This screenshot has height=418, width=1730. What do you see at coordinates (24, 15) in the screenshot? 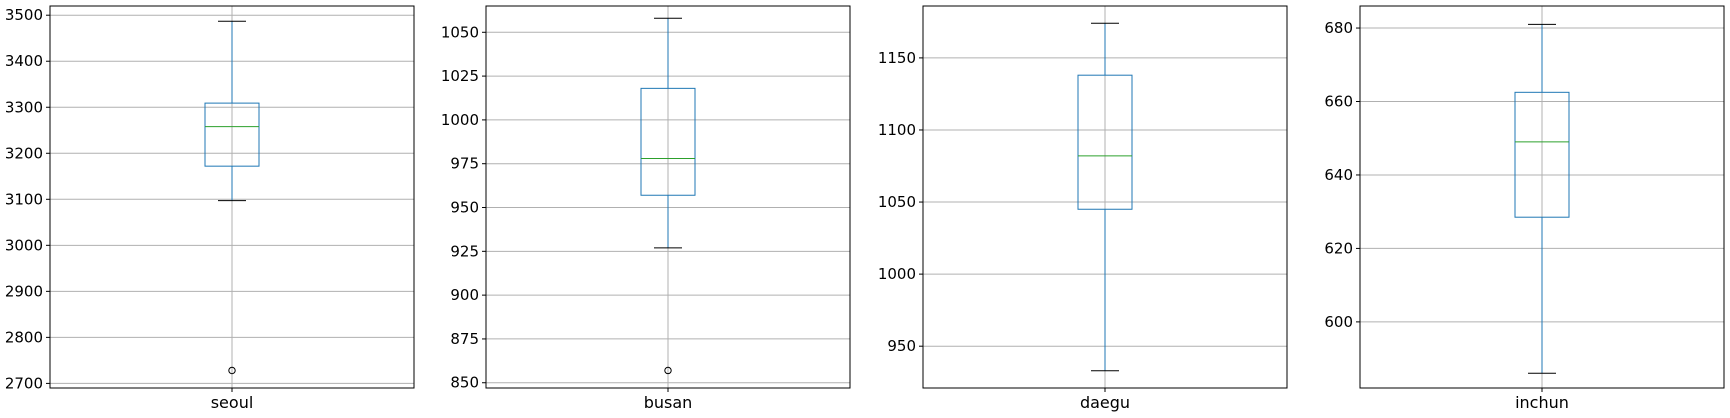
I see `y-tick-label: 3500` at bounding box center [24, 15].